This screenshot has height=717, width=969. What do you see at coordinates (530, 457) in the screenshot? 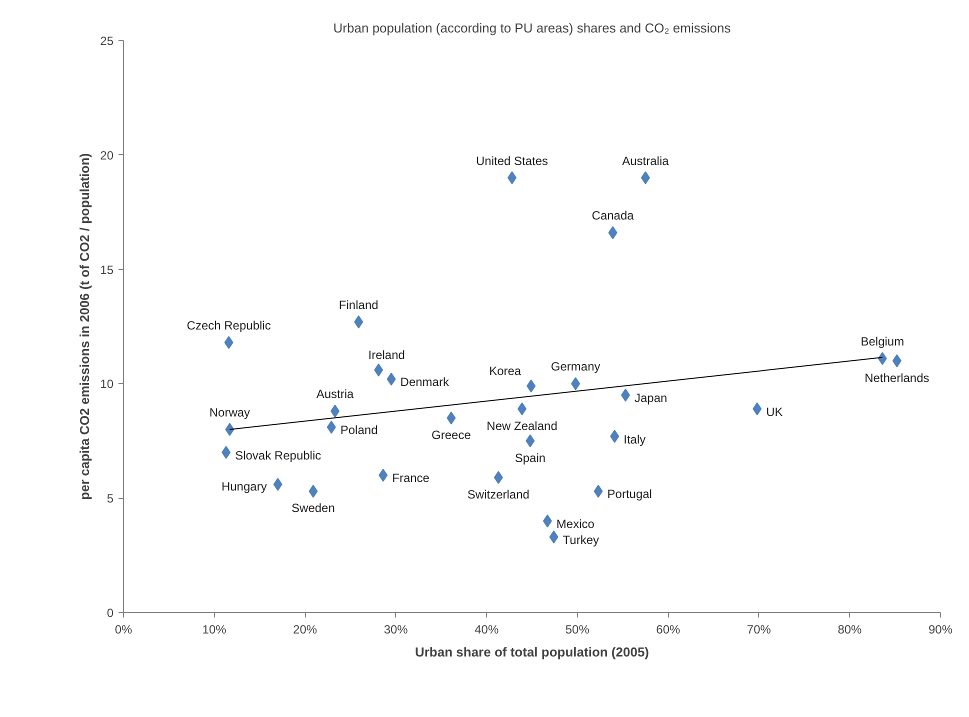
I see `annotation: Spain` at bounding box center [530, 457].